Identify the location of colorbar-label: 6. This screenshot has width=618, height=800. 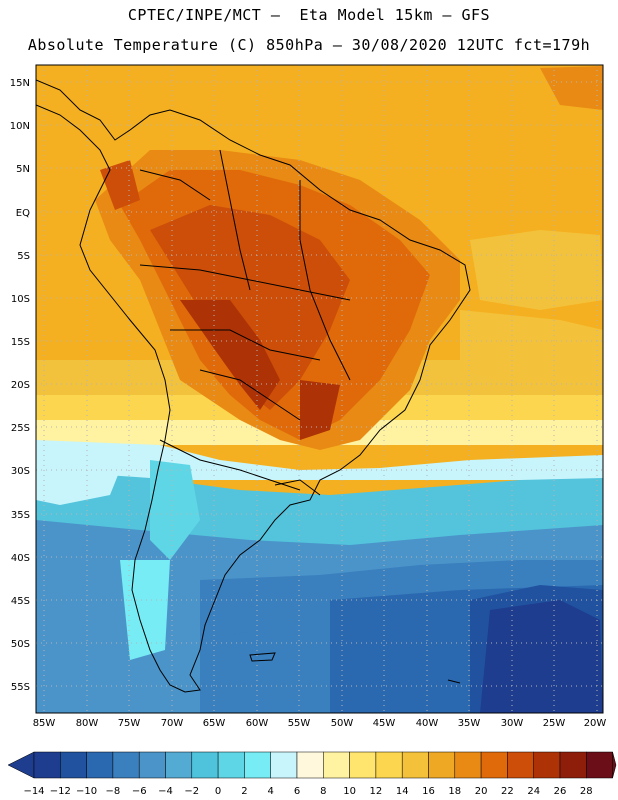
(297, 791).